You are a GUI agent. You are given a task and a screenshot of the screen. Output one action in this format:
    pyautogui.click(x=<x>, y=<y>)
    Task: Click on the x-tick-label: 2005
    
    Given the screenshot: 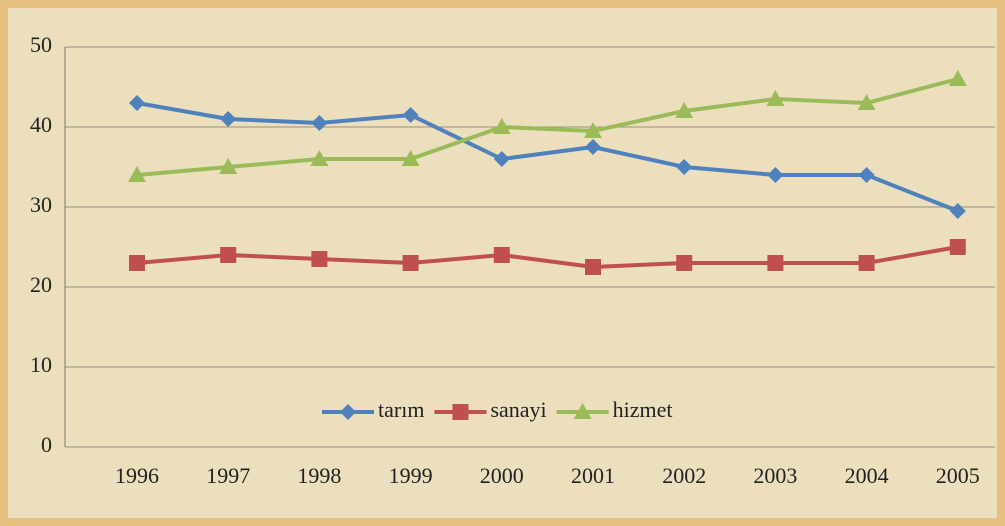 What is the action you would take?
    pyautogui.click(x=958, y=475)
    